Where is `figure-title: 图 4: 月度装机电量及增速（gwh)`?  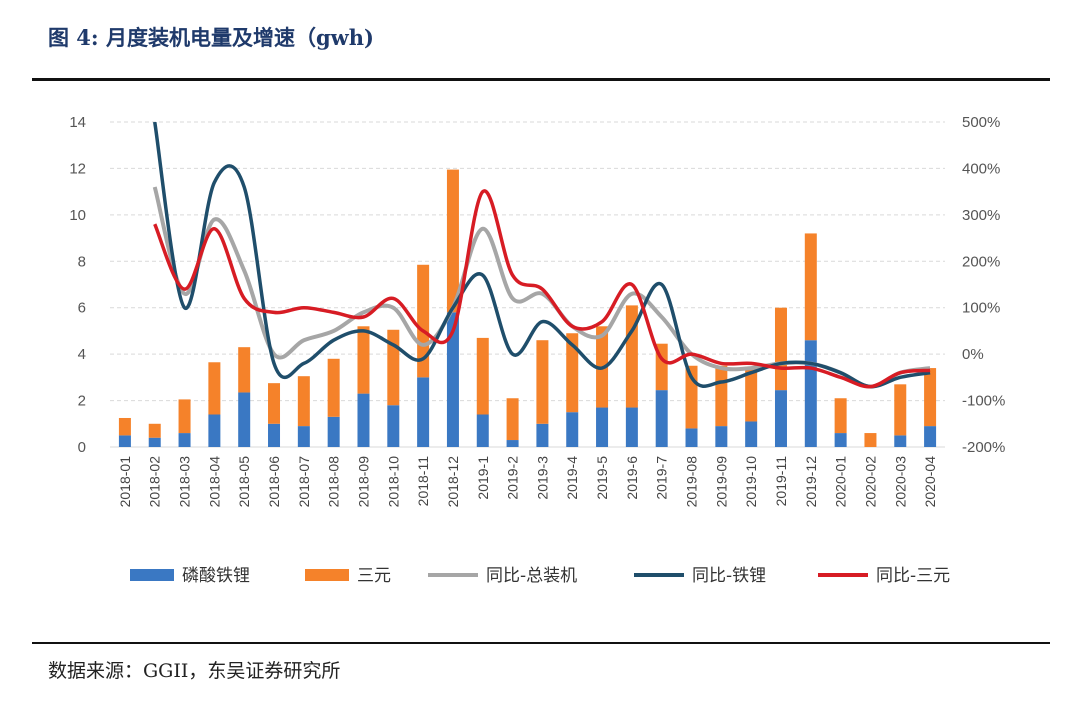
figure-title: 图 4: 月度装机电量及增速（gwh) is located at coordinates (211, 37).